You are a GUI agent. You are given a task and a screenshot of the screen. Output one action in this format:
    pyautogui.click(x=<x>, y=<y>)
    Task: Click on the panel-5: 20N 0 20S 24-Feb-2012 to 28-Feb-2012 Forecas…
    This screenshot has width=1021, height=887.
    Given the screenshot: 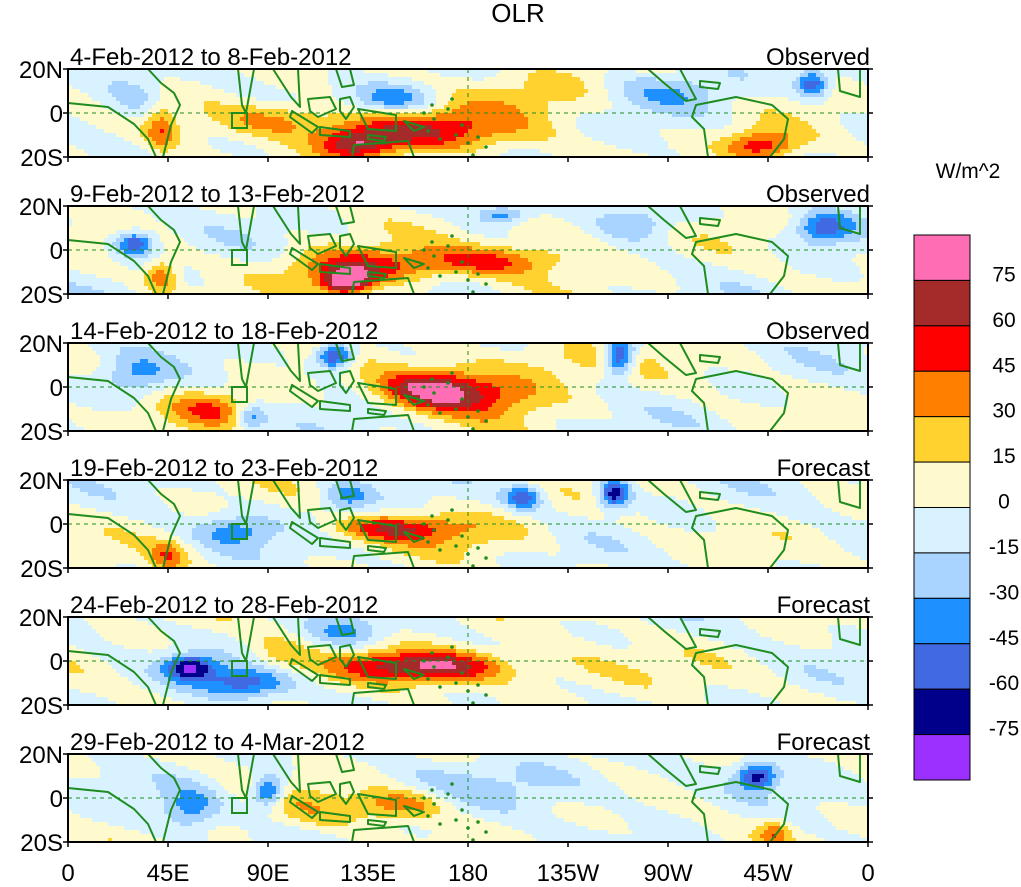 What is the action you would take?
    pyautogui.click(x=446, y=656)
    